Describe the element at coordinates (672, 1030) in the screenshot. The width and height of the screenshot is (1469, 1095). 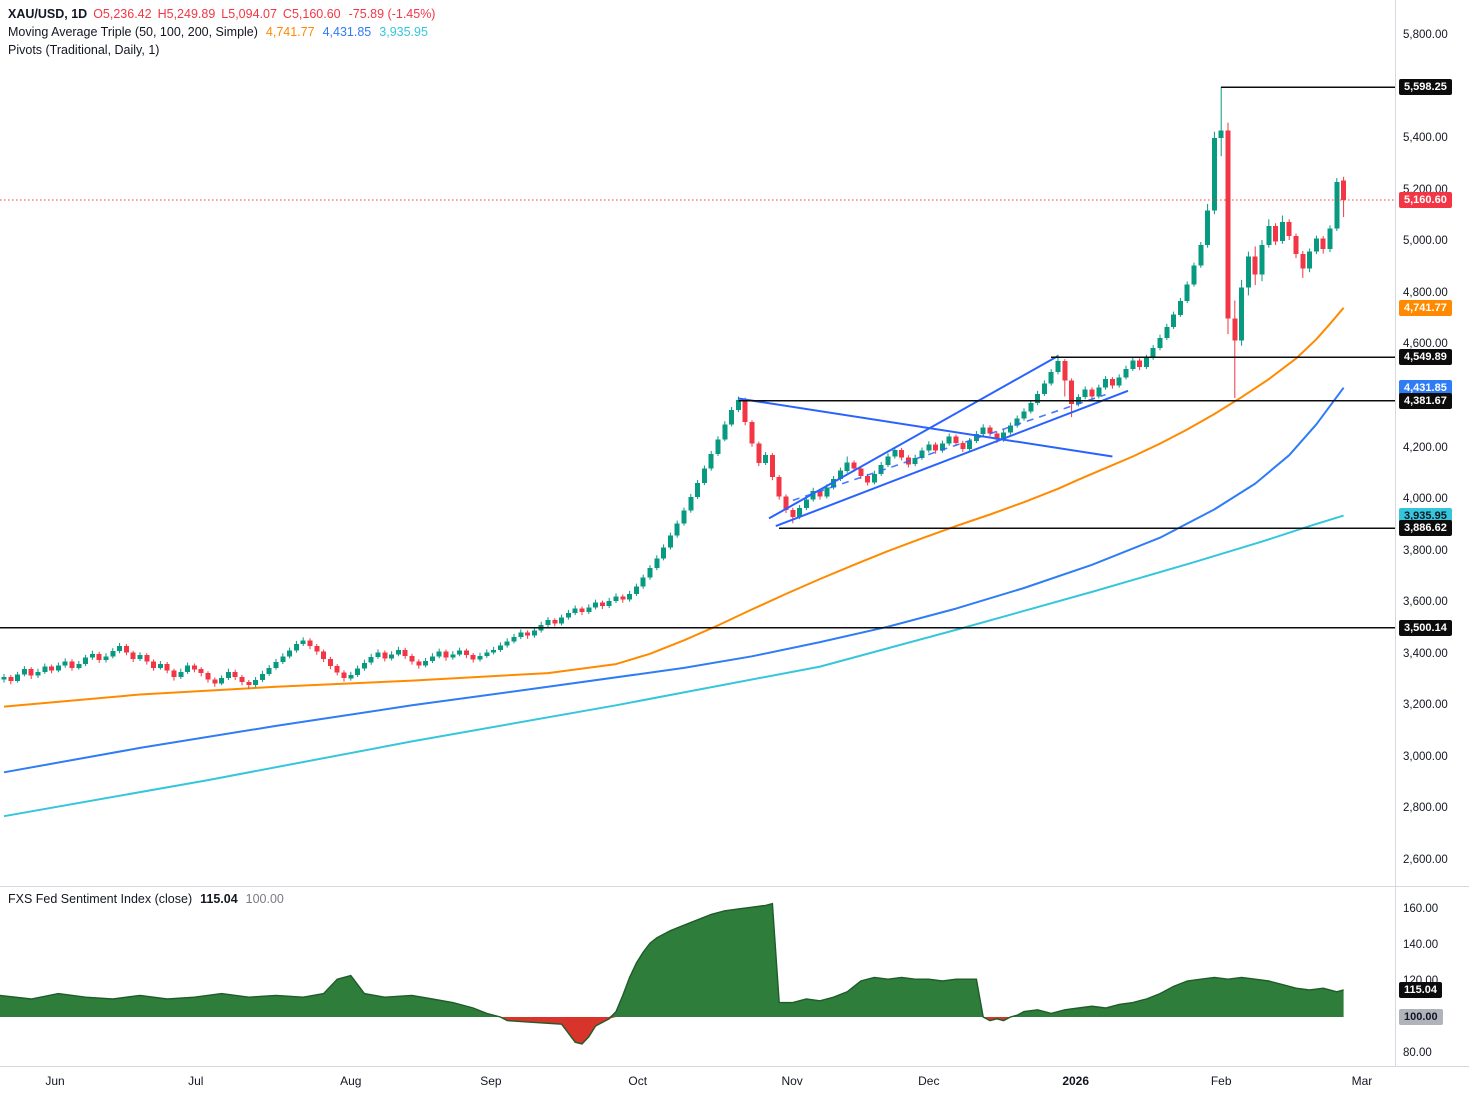
I see `sentiment-area-below` at that location.